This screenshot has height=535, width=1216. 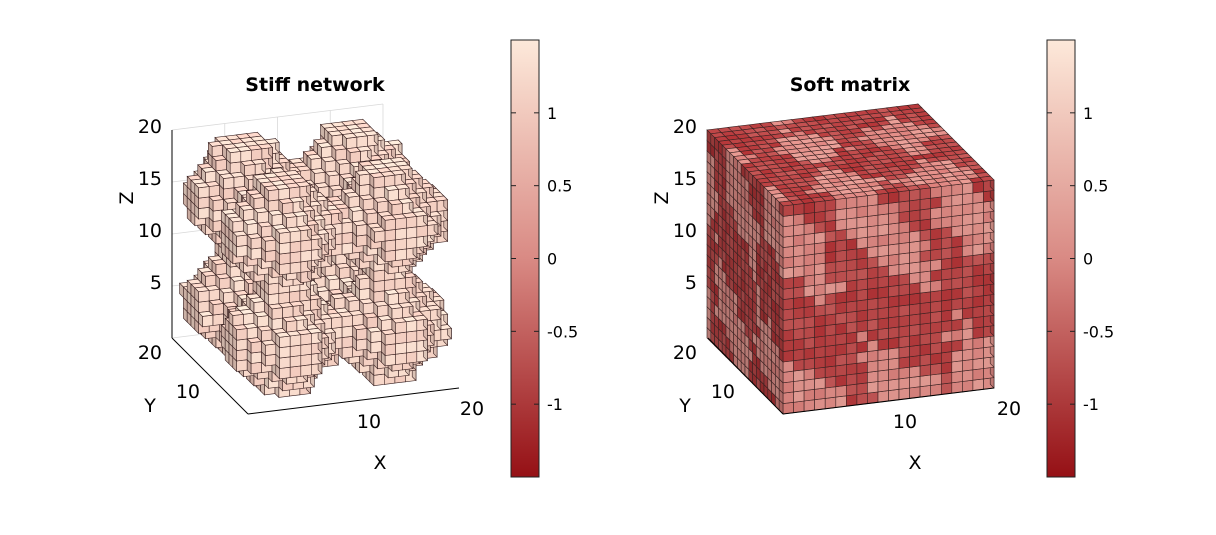 What do you see at coordinates (169, 372) in the screenshot?
I see `y-ticks: 20 10` at bounding box center [169, 372].